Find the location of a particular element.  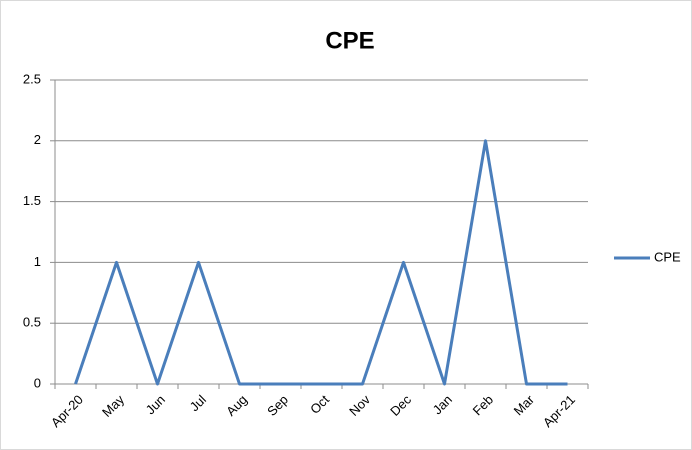

y-tick-label: 1.5 is located at coordinates (32, 200).